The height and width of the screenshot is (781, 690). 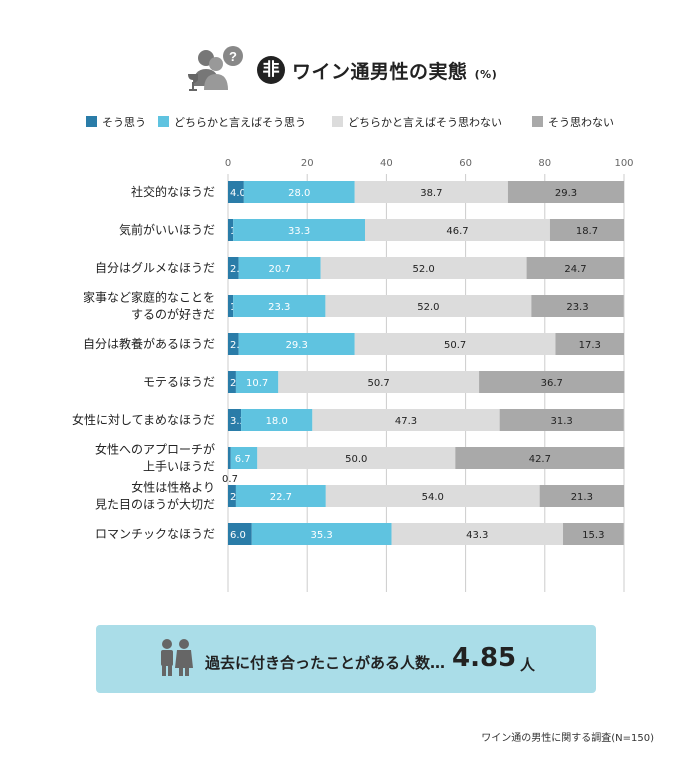 What do you see at coordinates (232, 122) in the screenshot?
I see `legend-item: どちらかと言えばそう思う` at bounding box center [232, 122].